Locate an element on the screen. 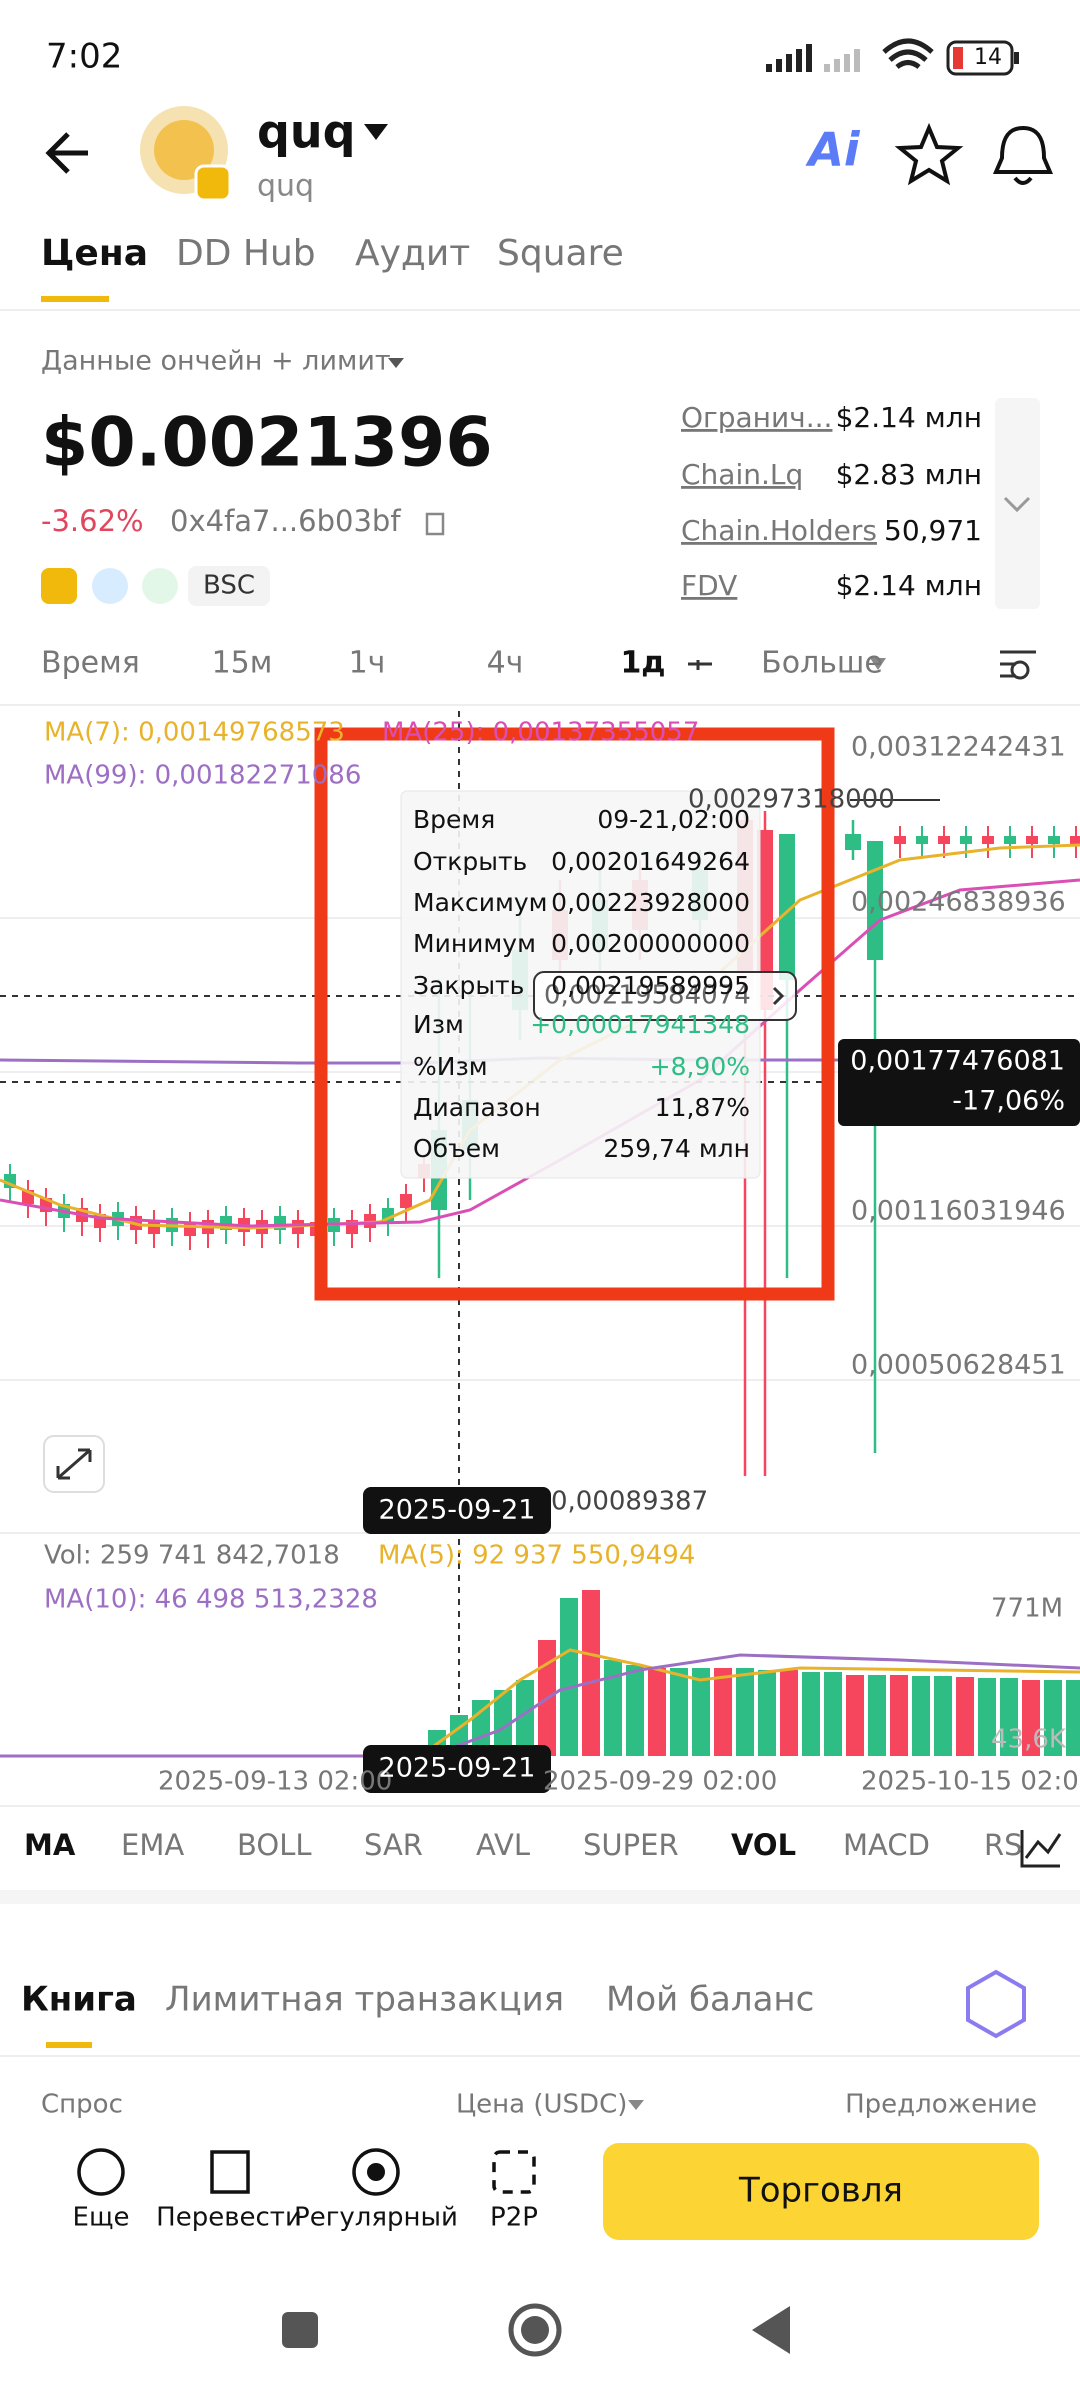 The height and width of the screenshot is (2400, 1080). nav-home is located at coordinates (535, 2330).